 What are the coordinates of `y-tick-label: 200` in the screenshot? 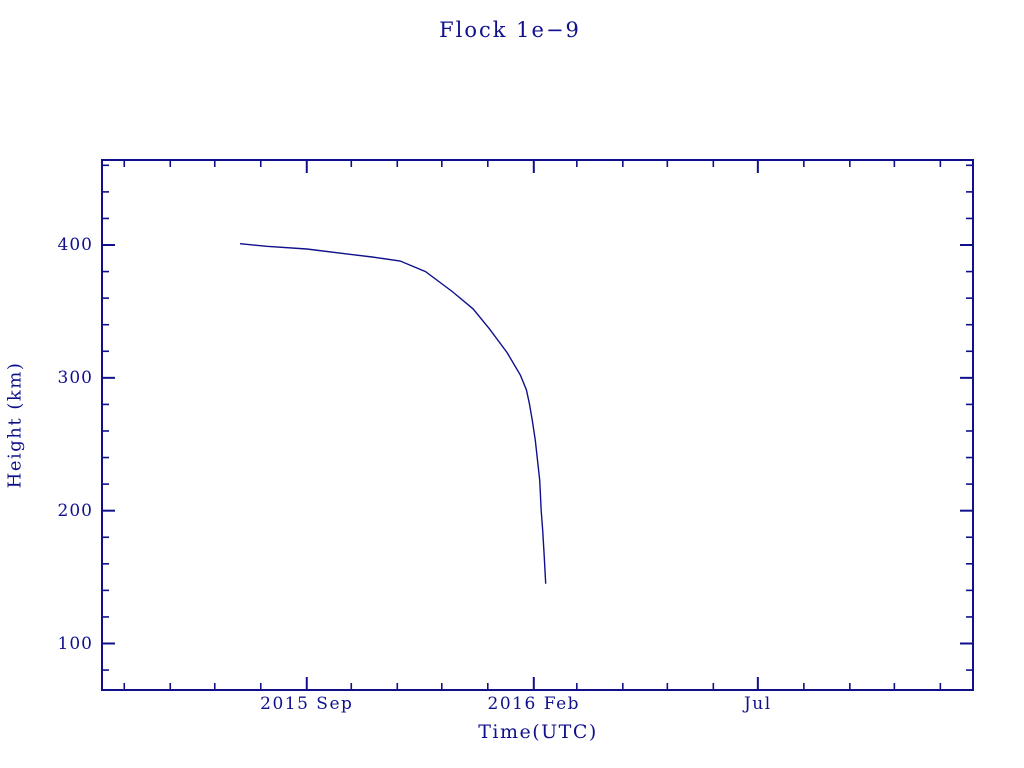 It's located at (75, 510).